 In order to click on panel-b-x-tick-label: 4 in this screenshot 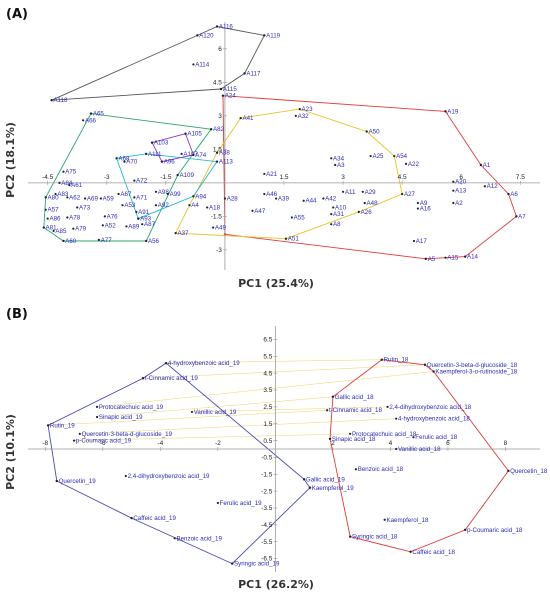, I will do `click(391, 443)`.